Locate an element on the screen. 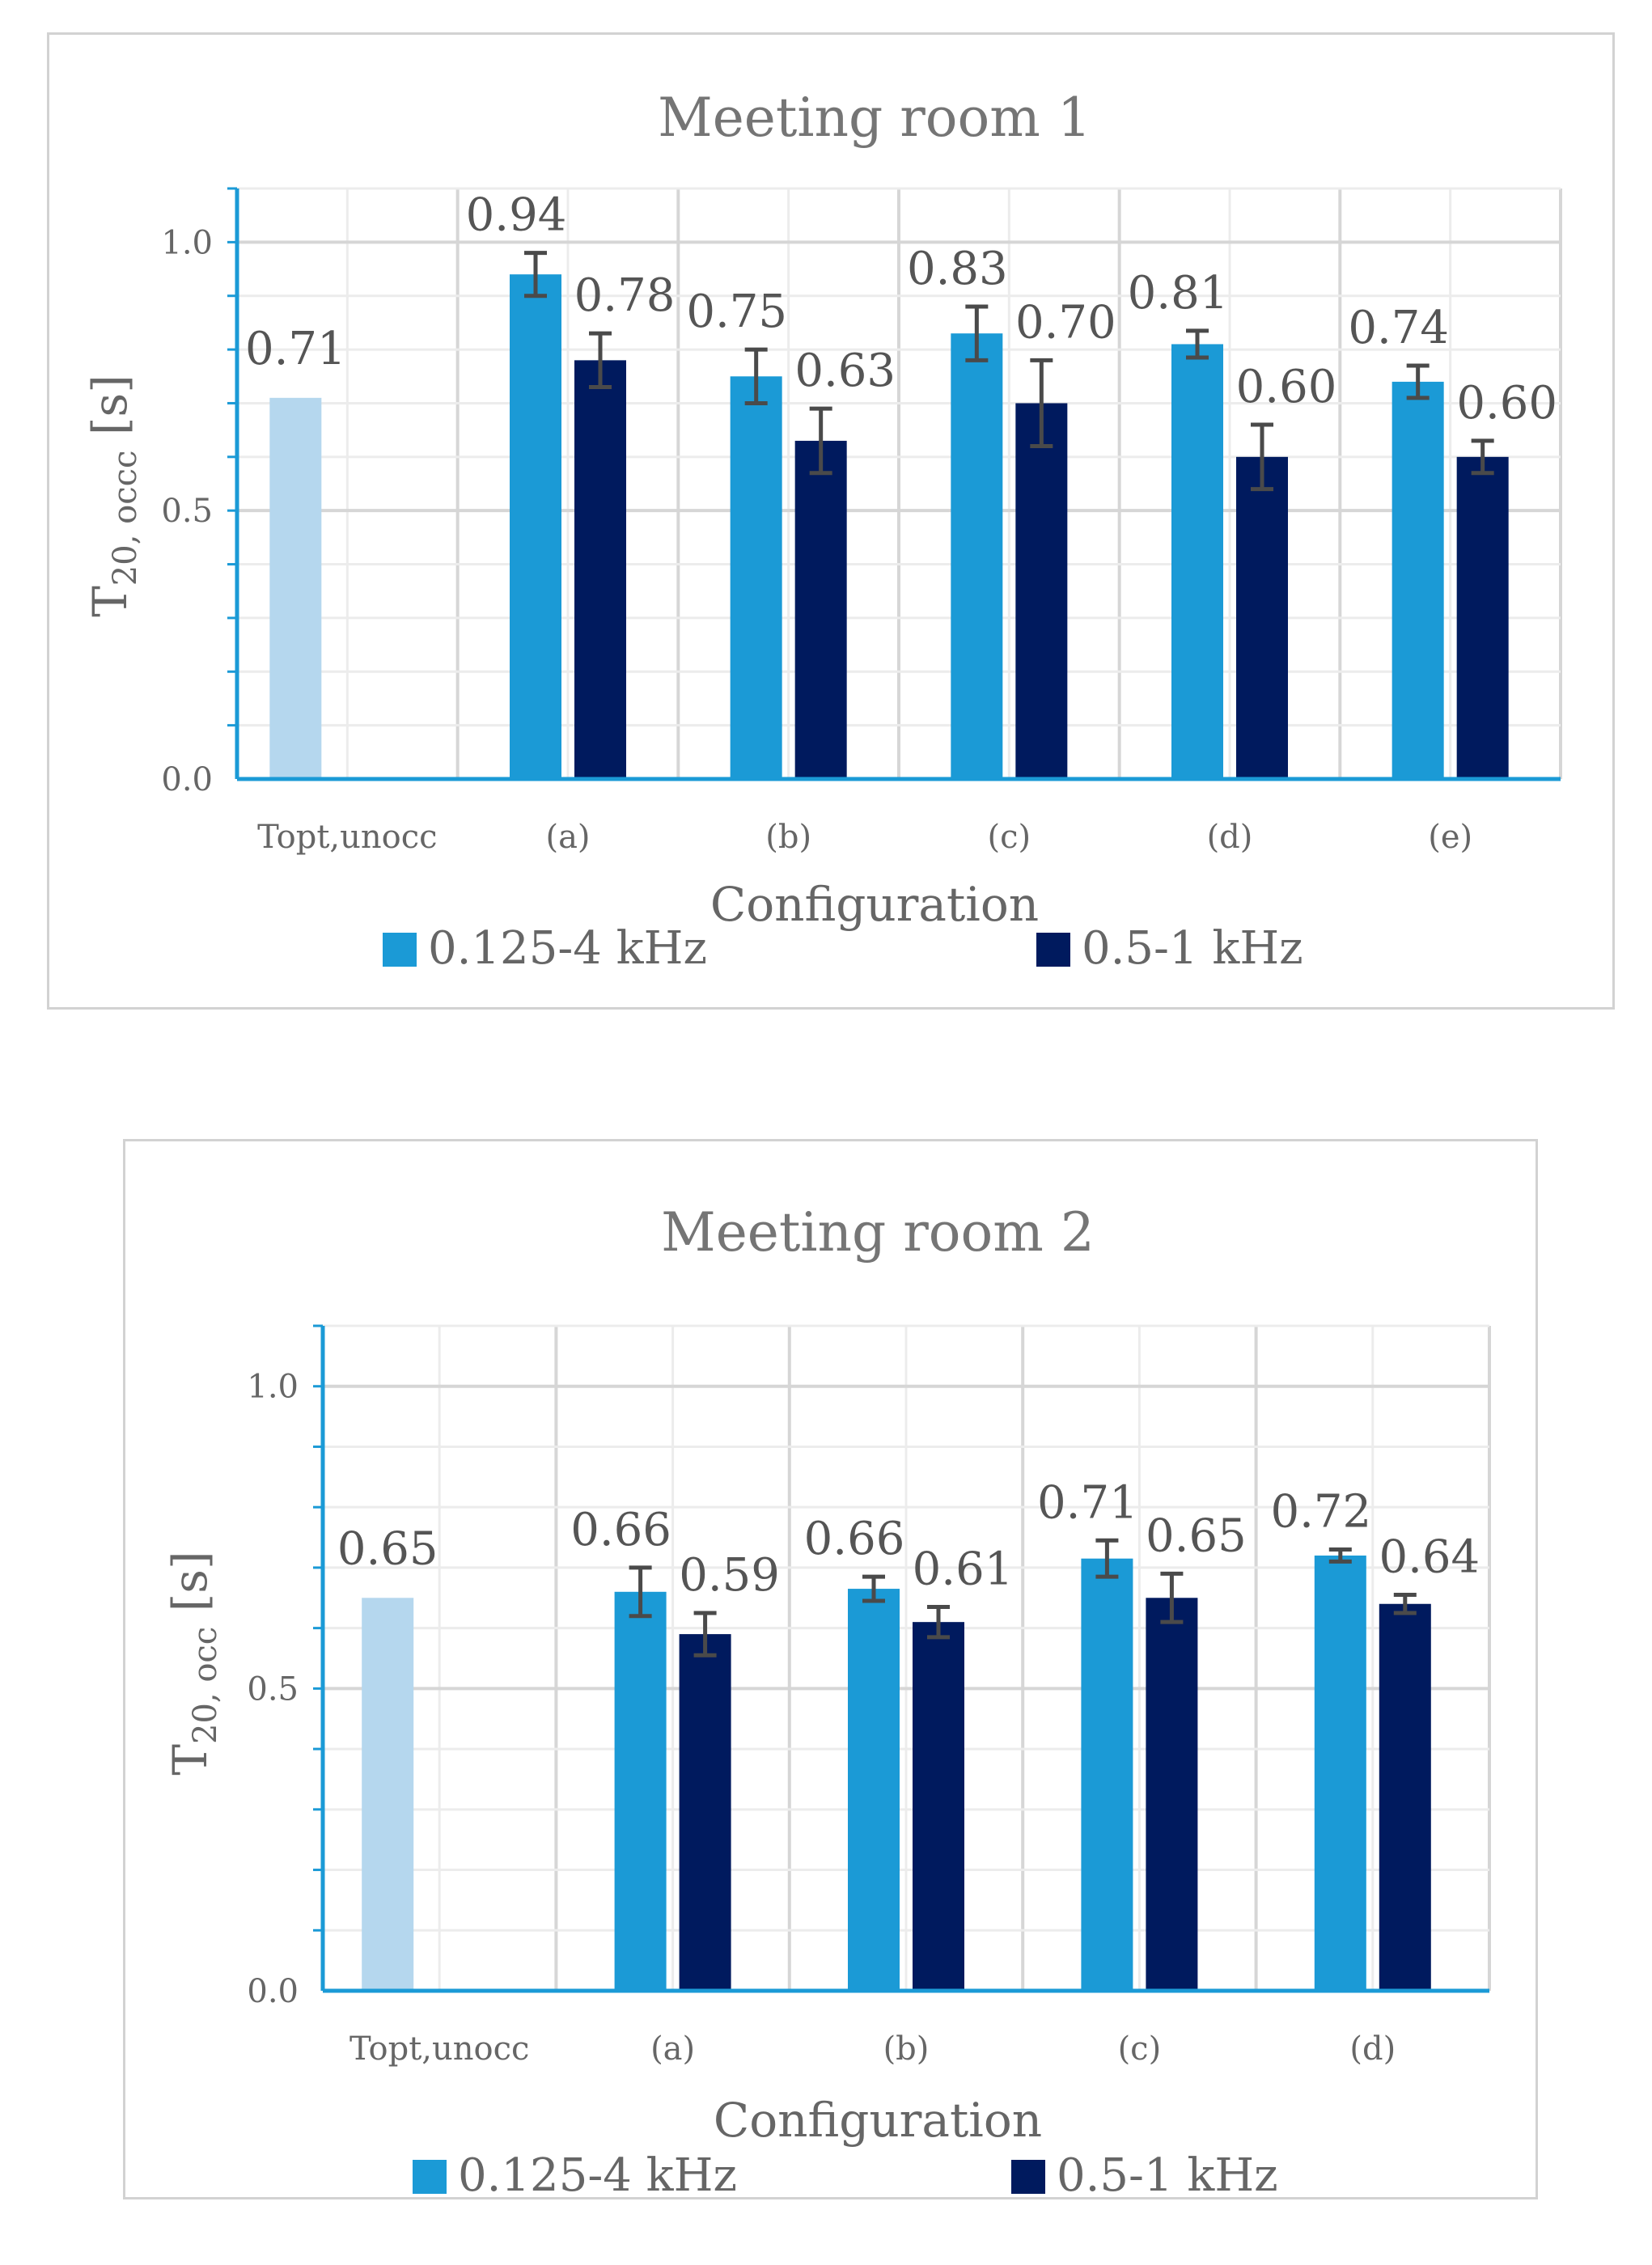 The height and width of the screenshot is (2265, 1652). data-label: 0.75 is located at coordinates (736, 312).